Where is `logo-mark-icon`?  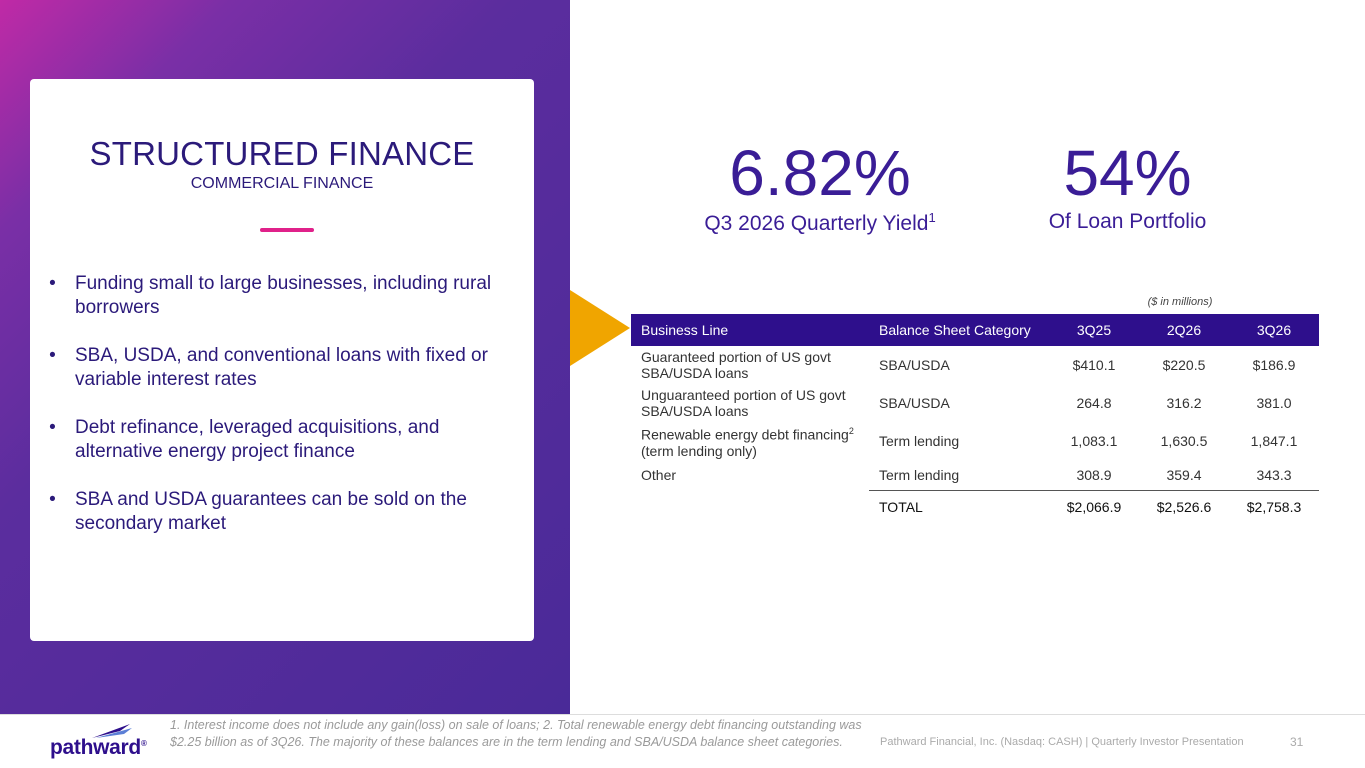 logo-mark-icon is located at coordinates (112, 731).